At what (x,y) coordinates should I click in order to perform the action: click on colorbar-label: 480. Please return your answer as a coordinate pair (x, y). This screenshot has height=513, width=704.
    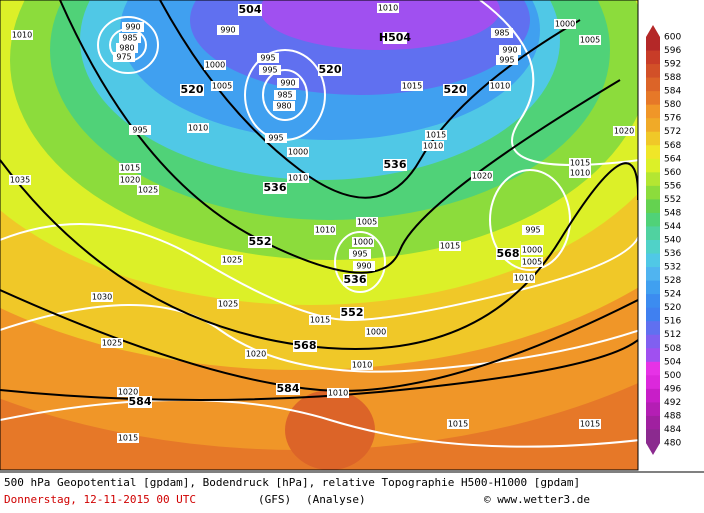
    Looking at the image, I should click on (672, 444).